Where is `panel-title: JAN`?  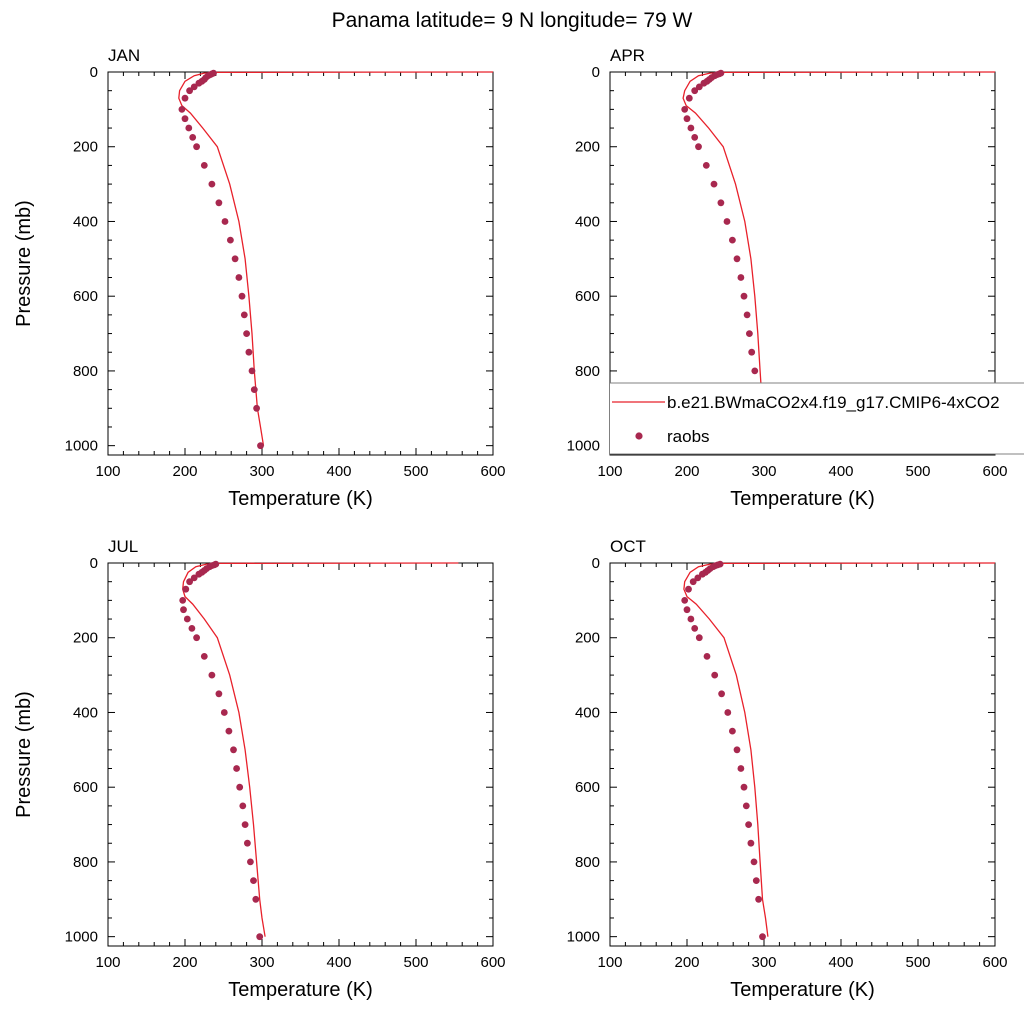 panel-title: JAN is located at coordinates (124, 55).